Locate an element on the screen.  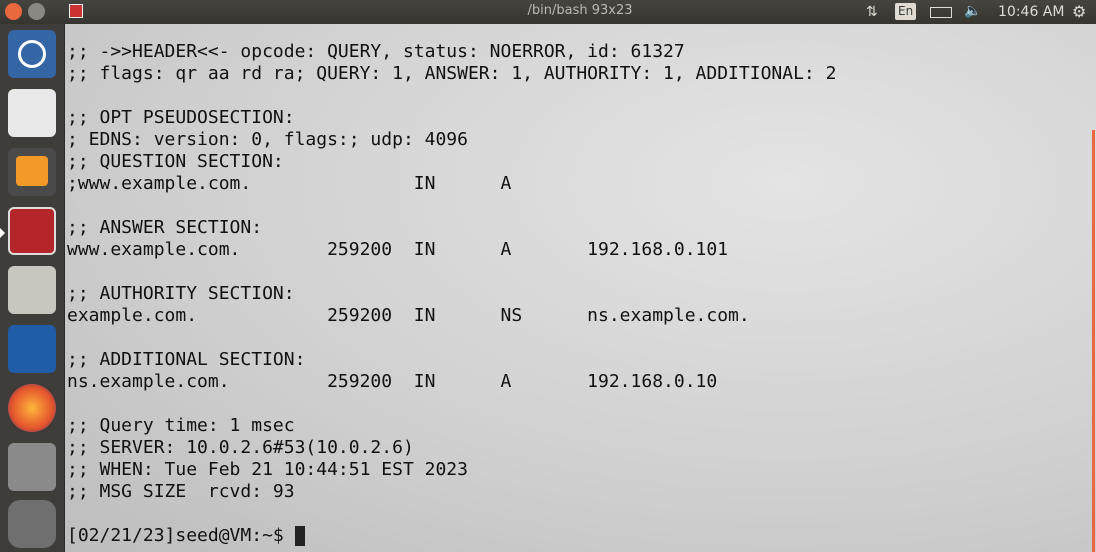
top-bar: /bin/bash 93x23 ⇅ En 🔈 10:46 AM ⚙ is located at coordinates (548, 12).